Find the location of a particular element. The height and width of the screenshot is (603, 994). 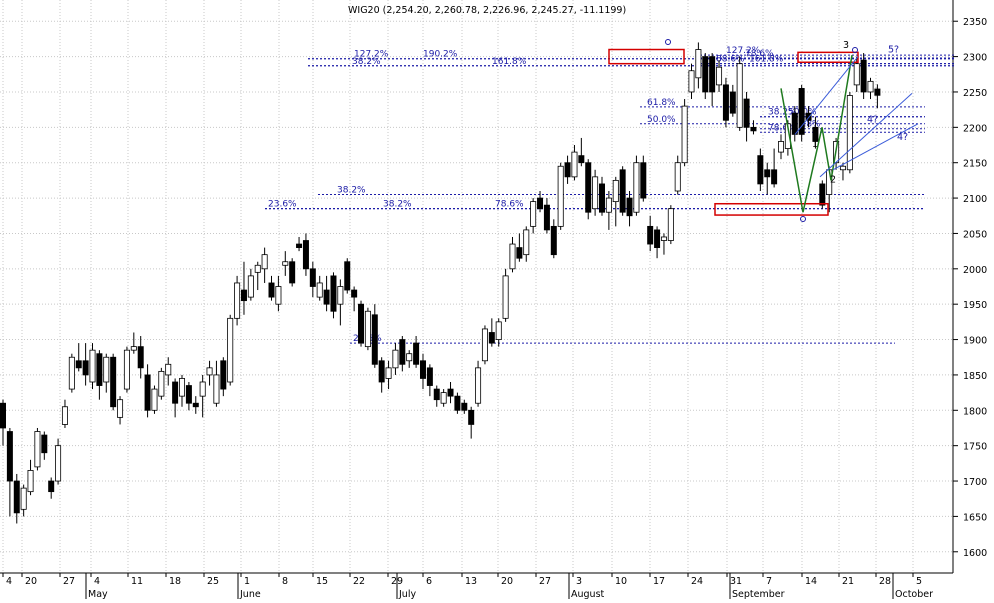

wave-label: 5? is located at coordinates (893, 49).